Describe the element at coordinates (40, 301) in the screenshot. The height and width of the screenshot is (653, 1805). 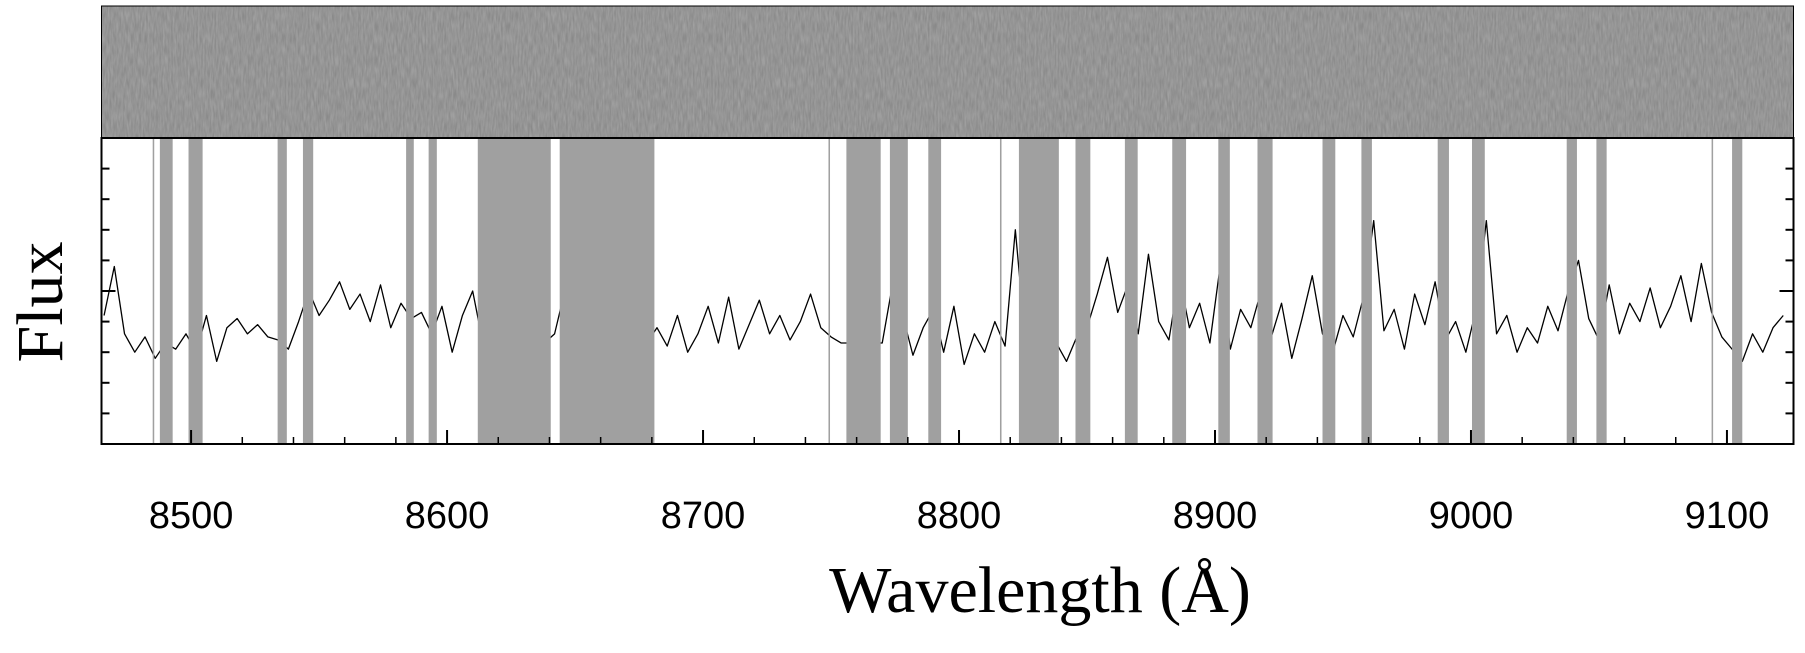
I see `y-axis-label: Flux` at that location.